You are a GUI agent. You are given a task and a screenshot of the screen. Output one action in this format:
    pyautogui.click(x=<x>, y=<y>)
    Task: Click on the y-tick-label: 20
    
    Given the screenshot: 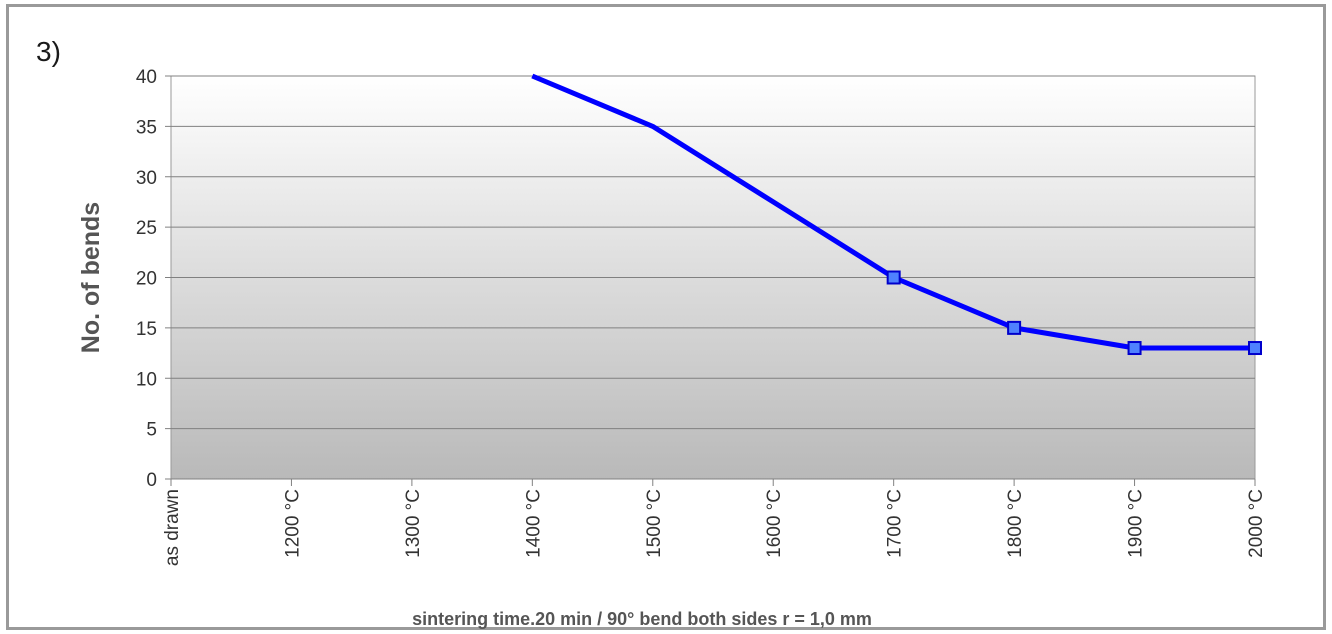 What is the action you would take?
    pyautogui.click(x=146, y=279)
    